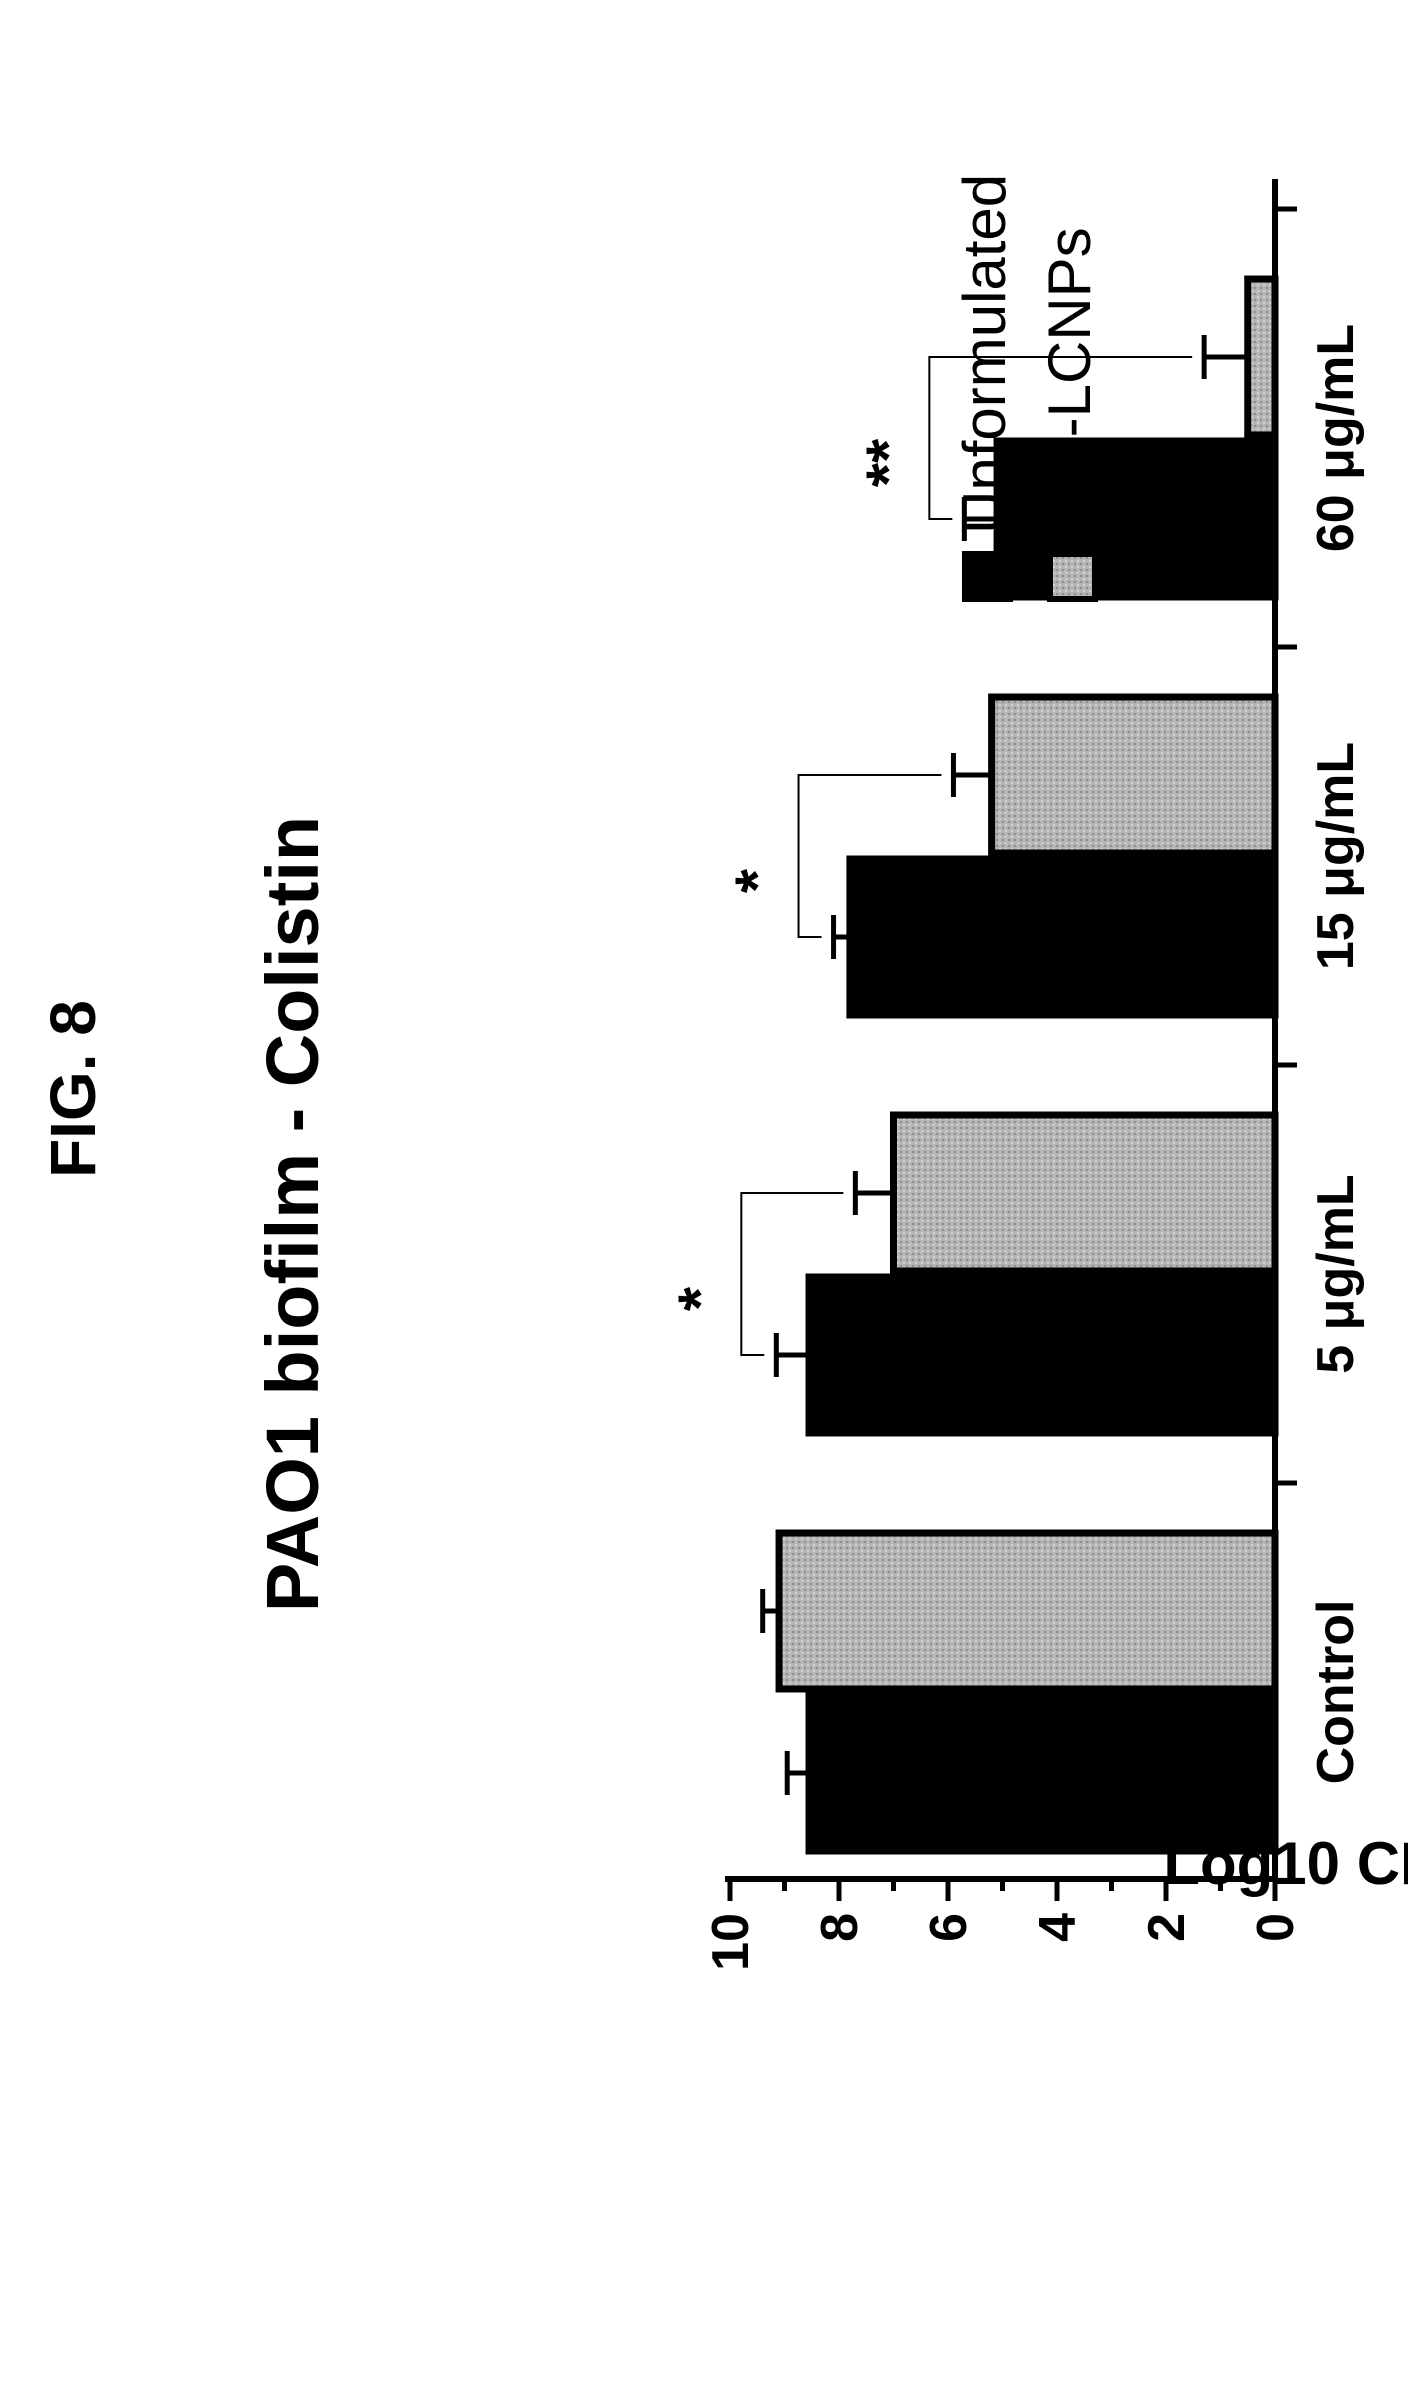 The width and height of the screenshot is (1408, 2394). What do you see at coordinates (1276, 1927) in the screenshot?
I see `y-tick-label: 0` at bounding box center [1276, 1927].